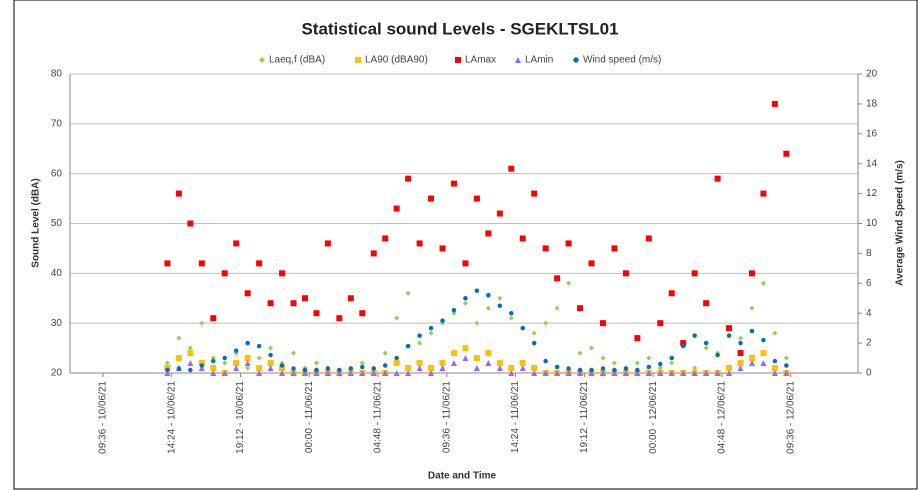 This screenshot has width=918, height=490. I want to click on x-tick-label: 14:24 - 10/06/21, so click(171, 417).